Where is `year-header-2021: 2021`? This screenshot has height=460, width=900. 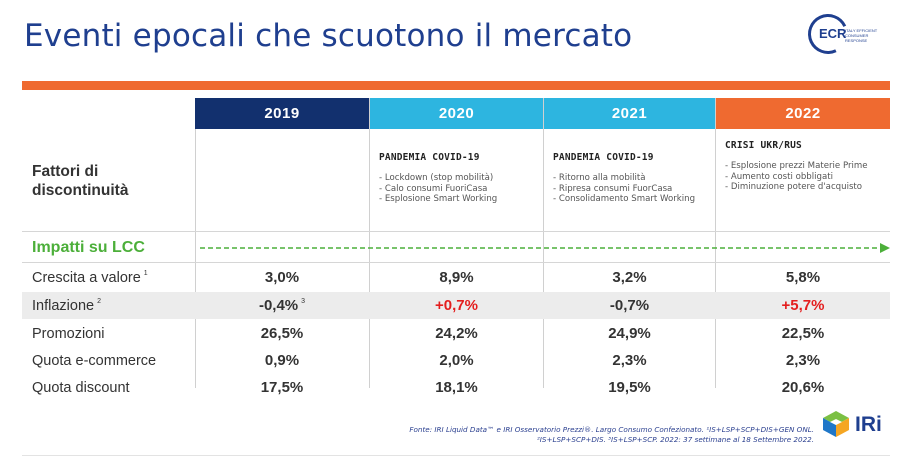 year-header-2021: 2021 is located at coordinates (629, 113).